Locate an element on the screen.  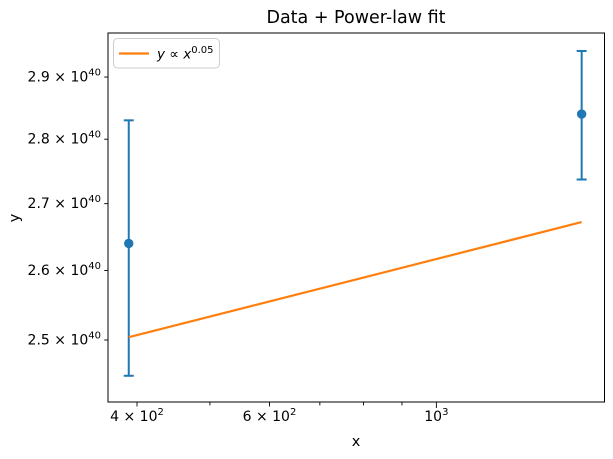
y-tick-label: 2.7 × 1040 is located at coordinates (64, 203).